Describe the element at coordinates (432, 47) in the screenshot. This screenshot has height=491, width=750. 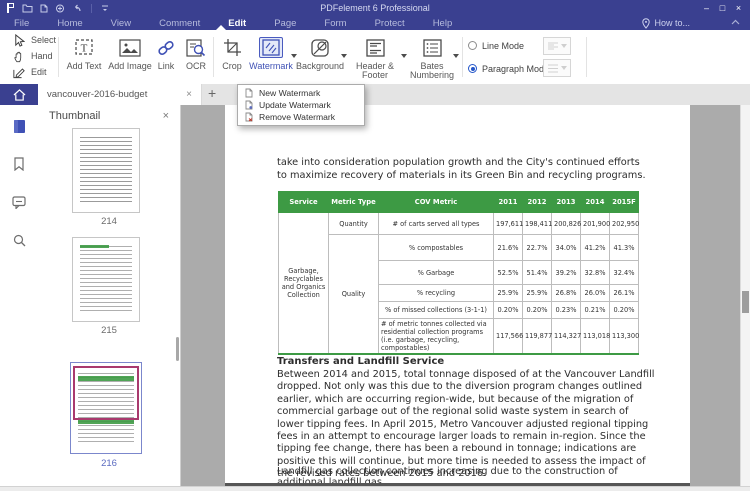
I see `bates-numbering-icon` at that location.